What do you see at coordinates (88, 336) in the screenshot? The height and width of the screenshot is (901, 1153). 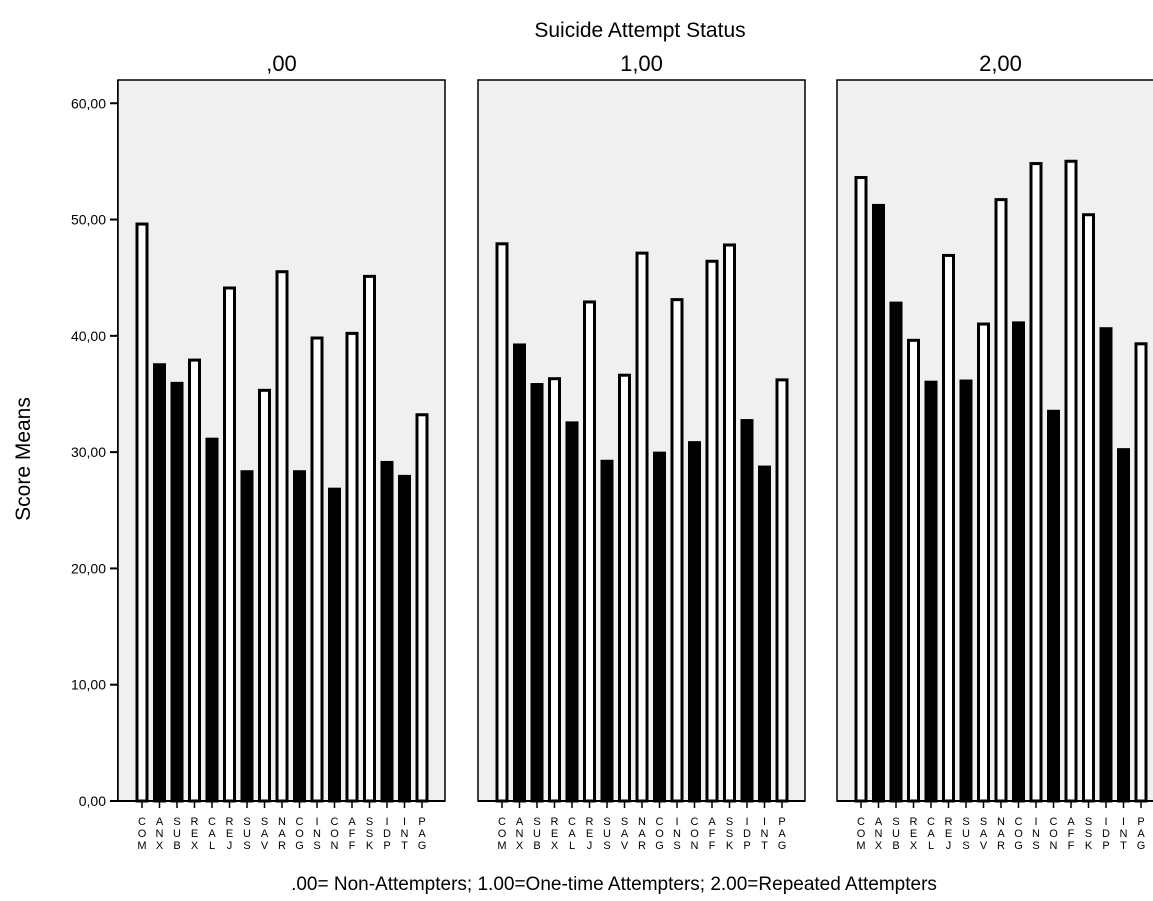 I see `y-tick-label: 40,00` at bounding box center [88, 336].